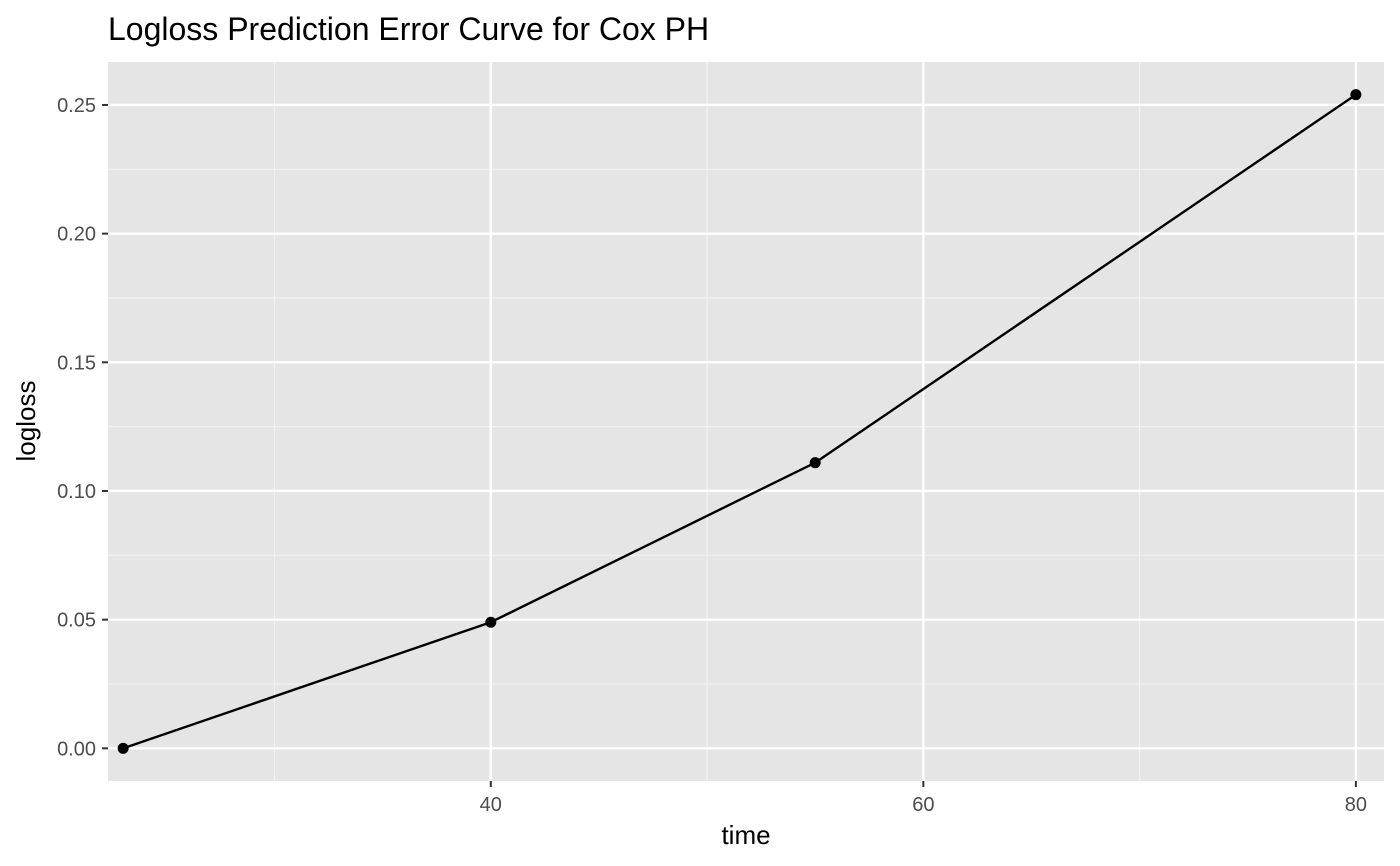 The height and width of the screenshot is (866, 1400). Describe the element at coordinates (82, 427) in the screenshot. I see `y-axis: 0.00 0.05 0.10 0.15 0.20 0.25` at that location.